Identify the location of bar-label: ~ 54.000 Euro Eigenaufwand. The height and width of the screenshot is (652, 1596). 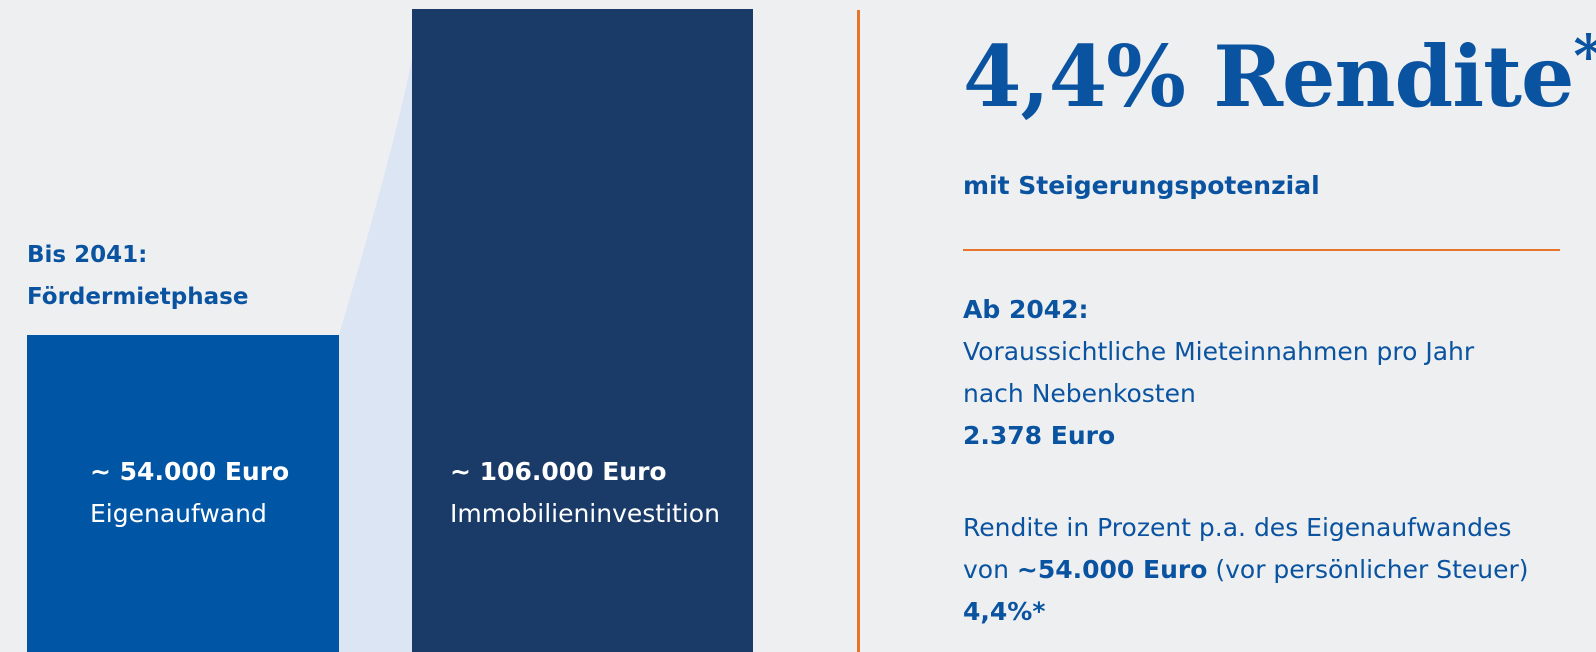
(189, 493).